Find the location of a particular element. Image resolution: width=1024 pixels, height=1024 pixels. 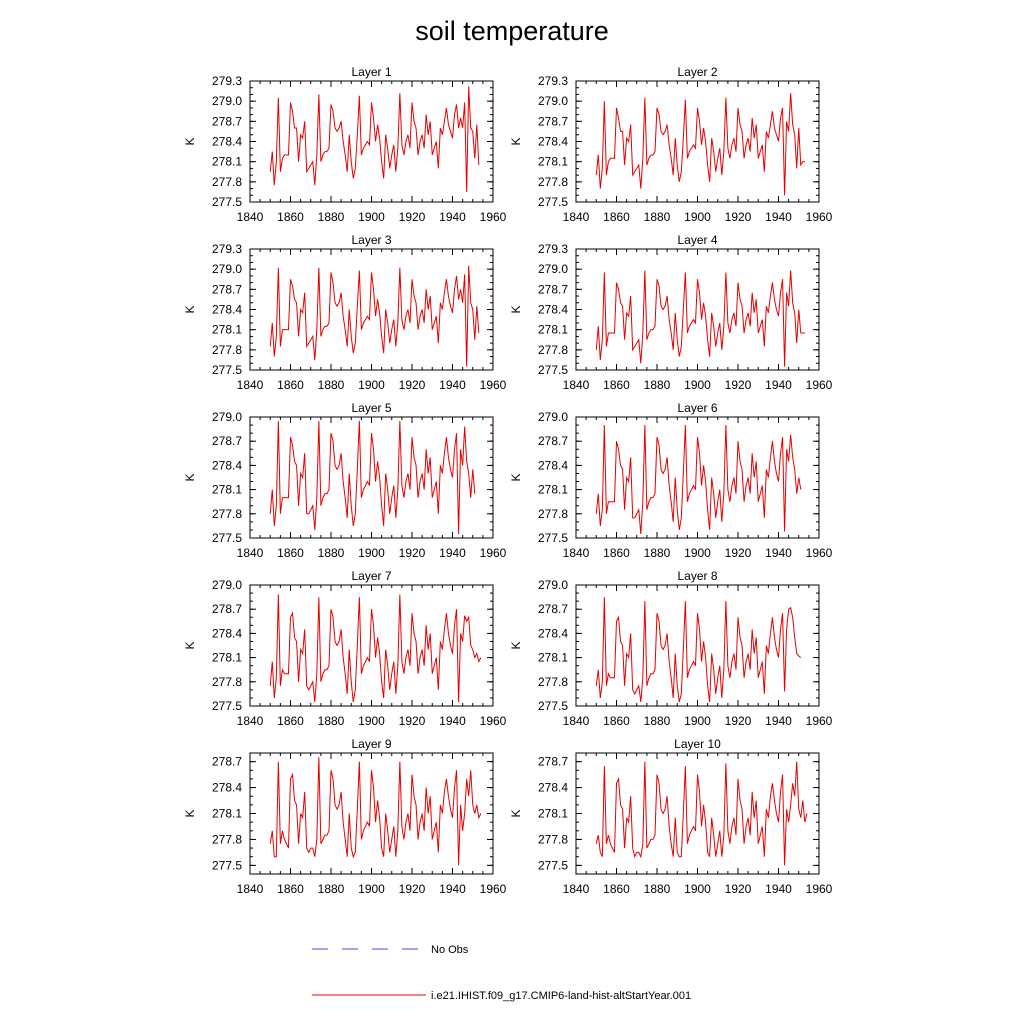

panel-title: Layer 3 is located at coordinates (371, 240).